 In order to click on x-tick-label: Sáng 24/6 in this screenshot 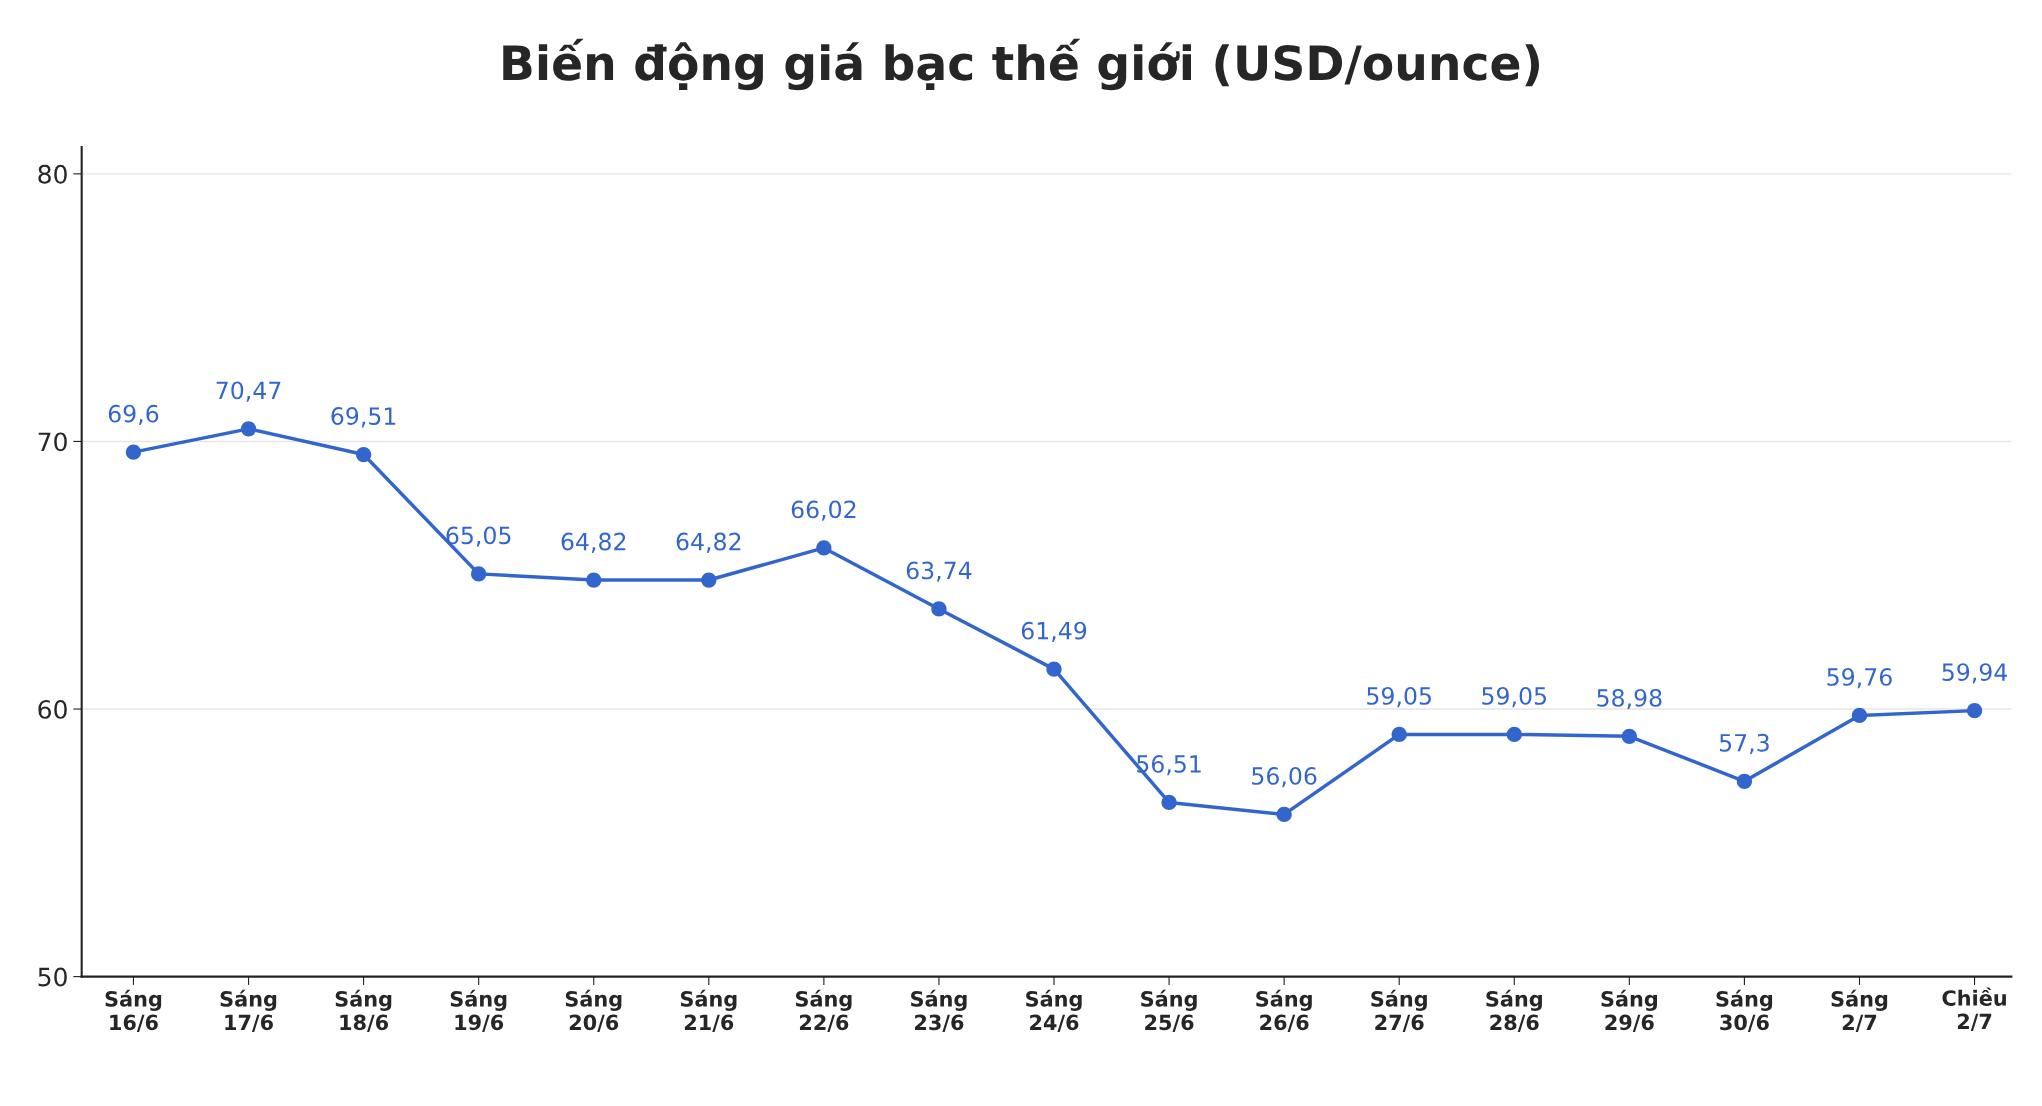, I will do `click(1054, 1010)`.